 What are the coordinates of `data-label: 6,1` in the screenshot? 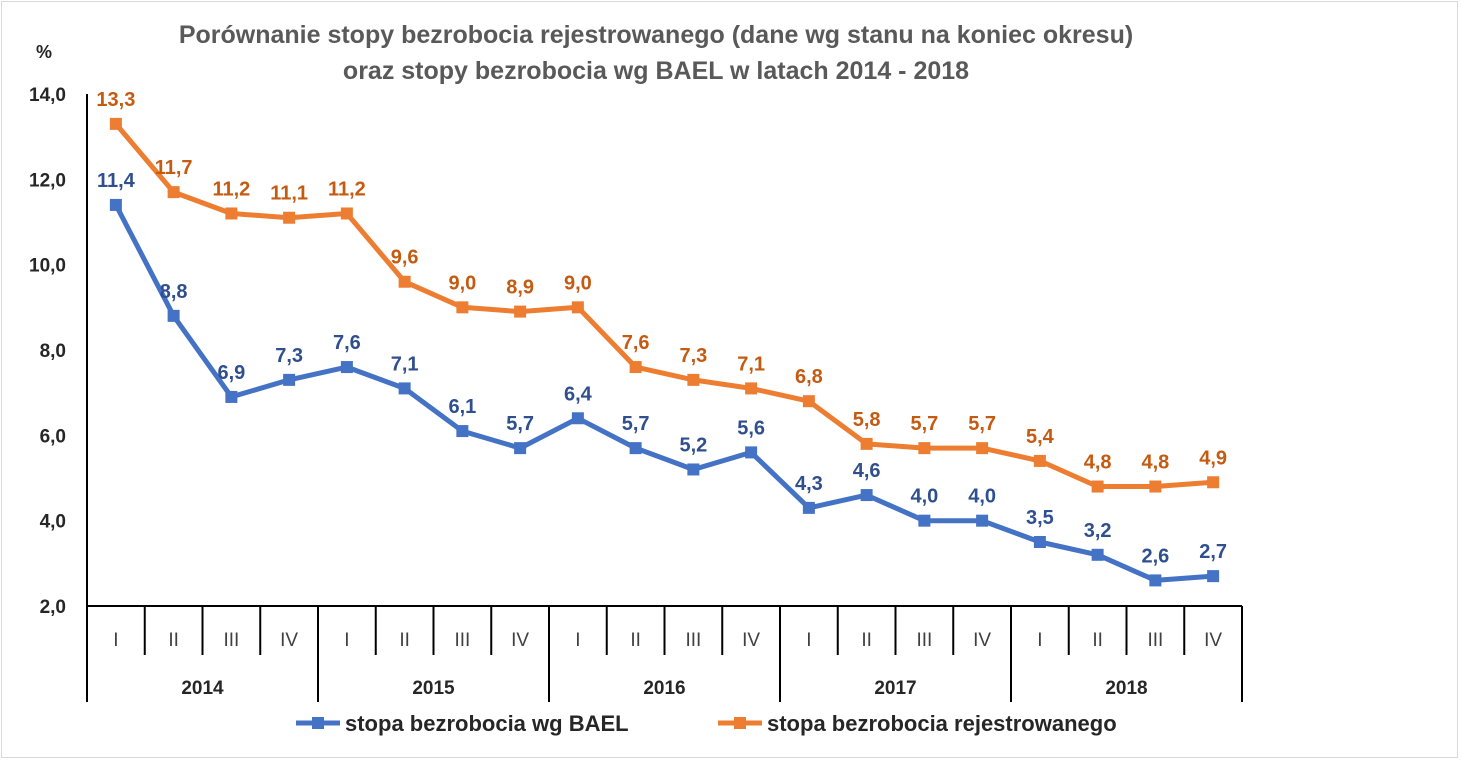 It's located at (462, 407).